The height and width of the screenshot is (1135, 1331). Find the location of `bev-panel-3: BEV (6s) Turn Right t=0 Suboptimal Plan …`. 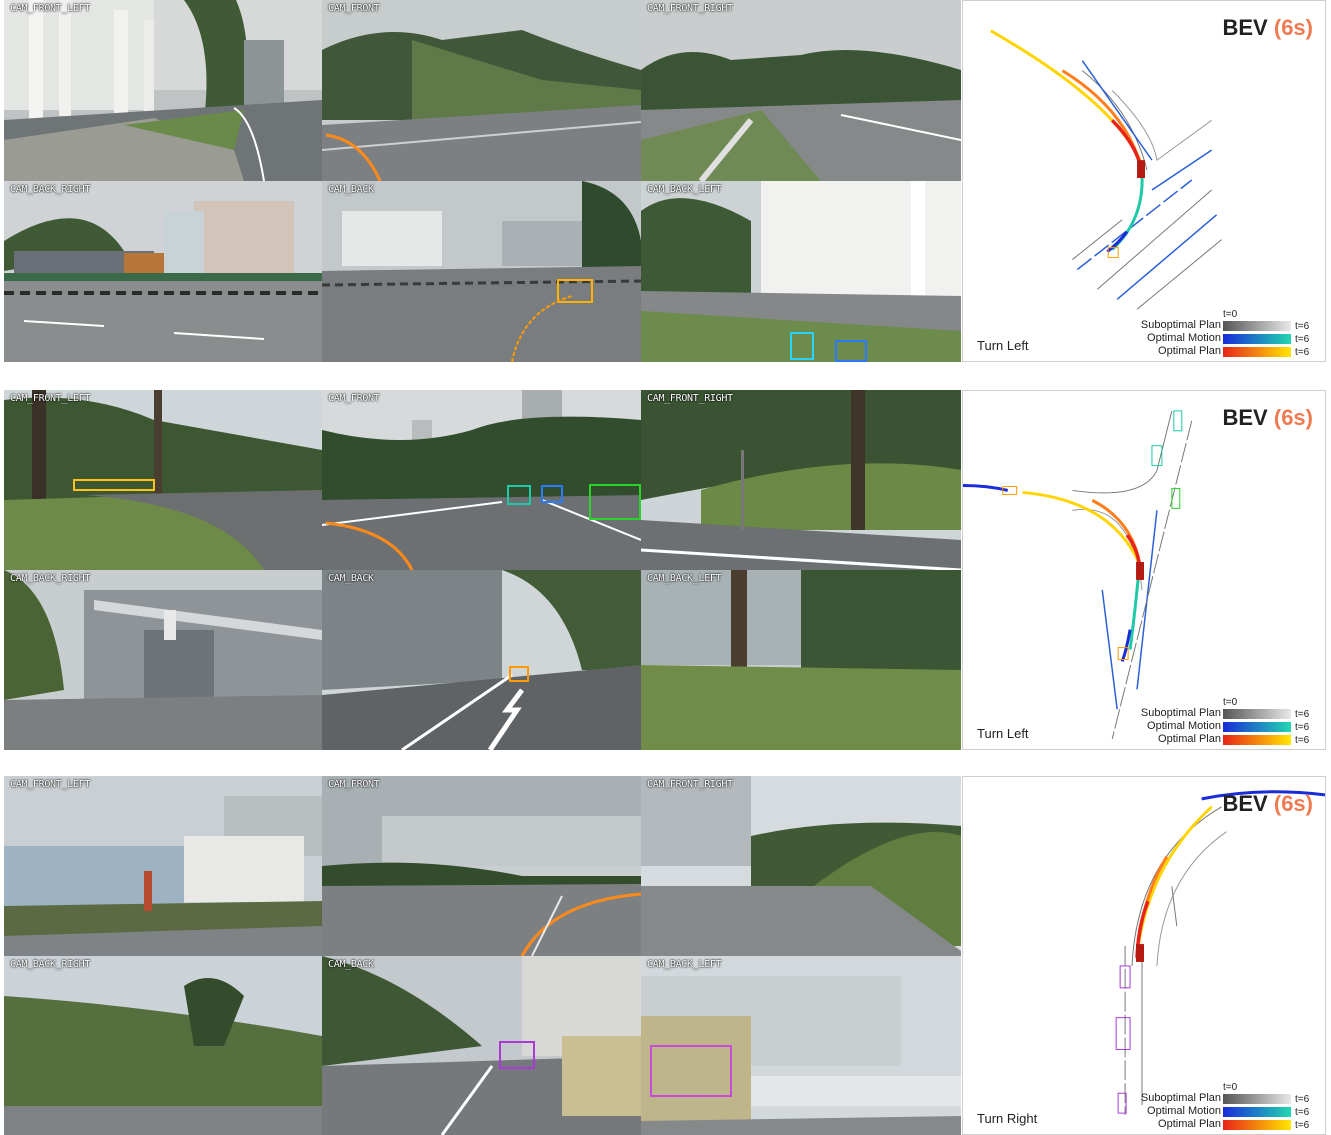

bev-panel-3: BEV (6s) Turn Right t=0 Suboptimal Plan … is located at coordinates (1144, 955).